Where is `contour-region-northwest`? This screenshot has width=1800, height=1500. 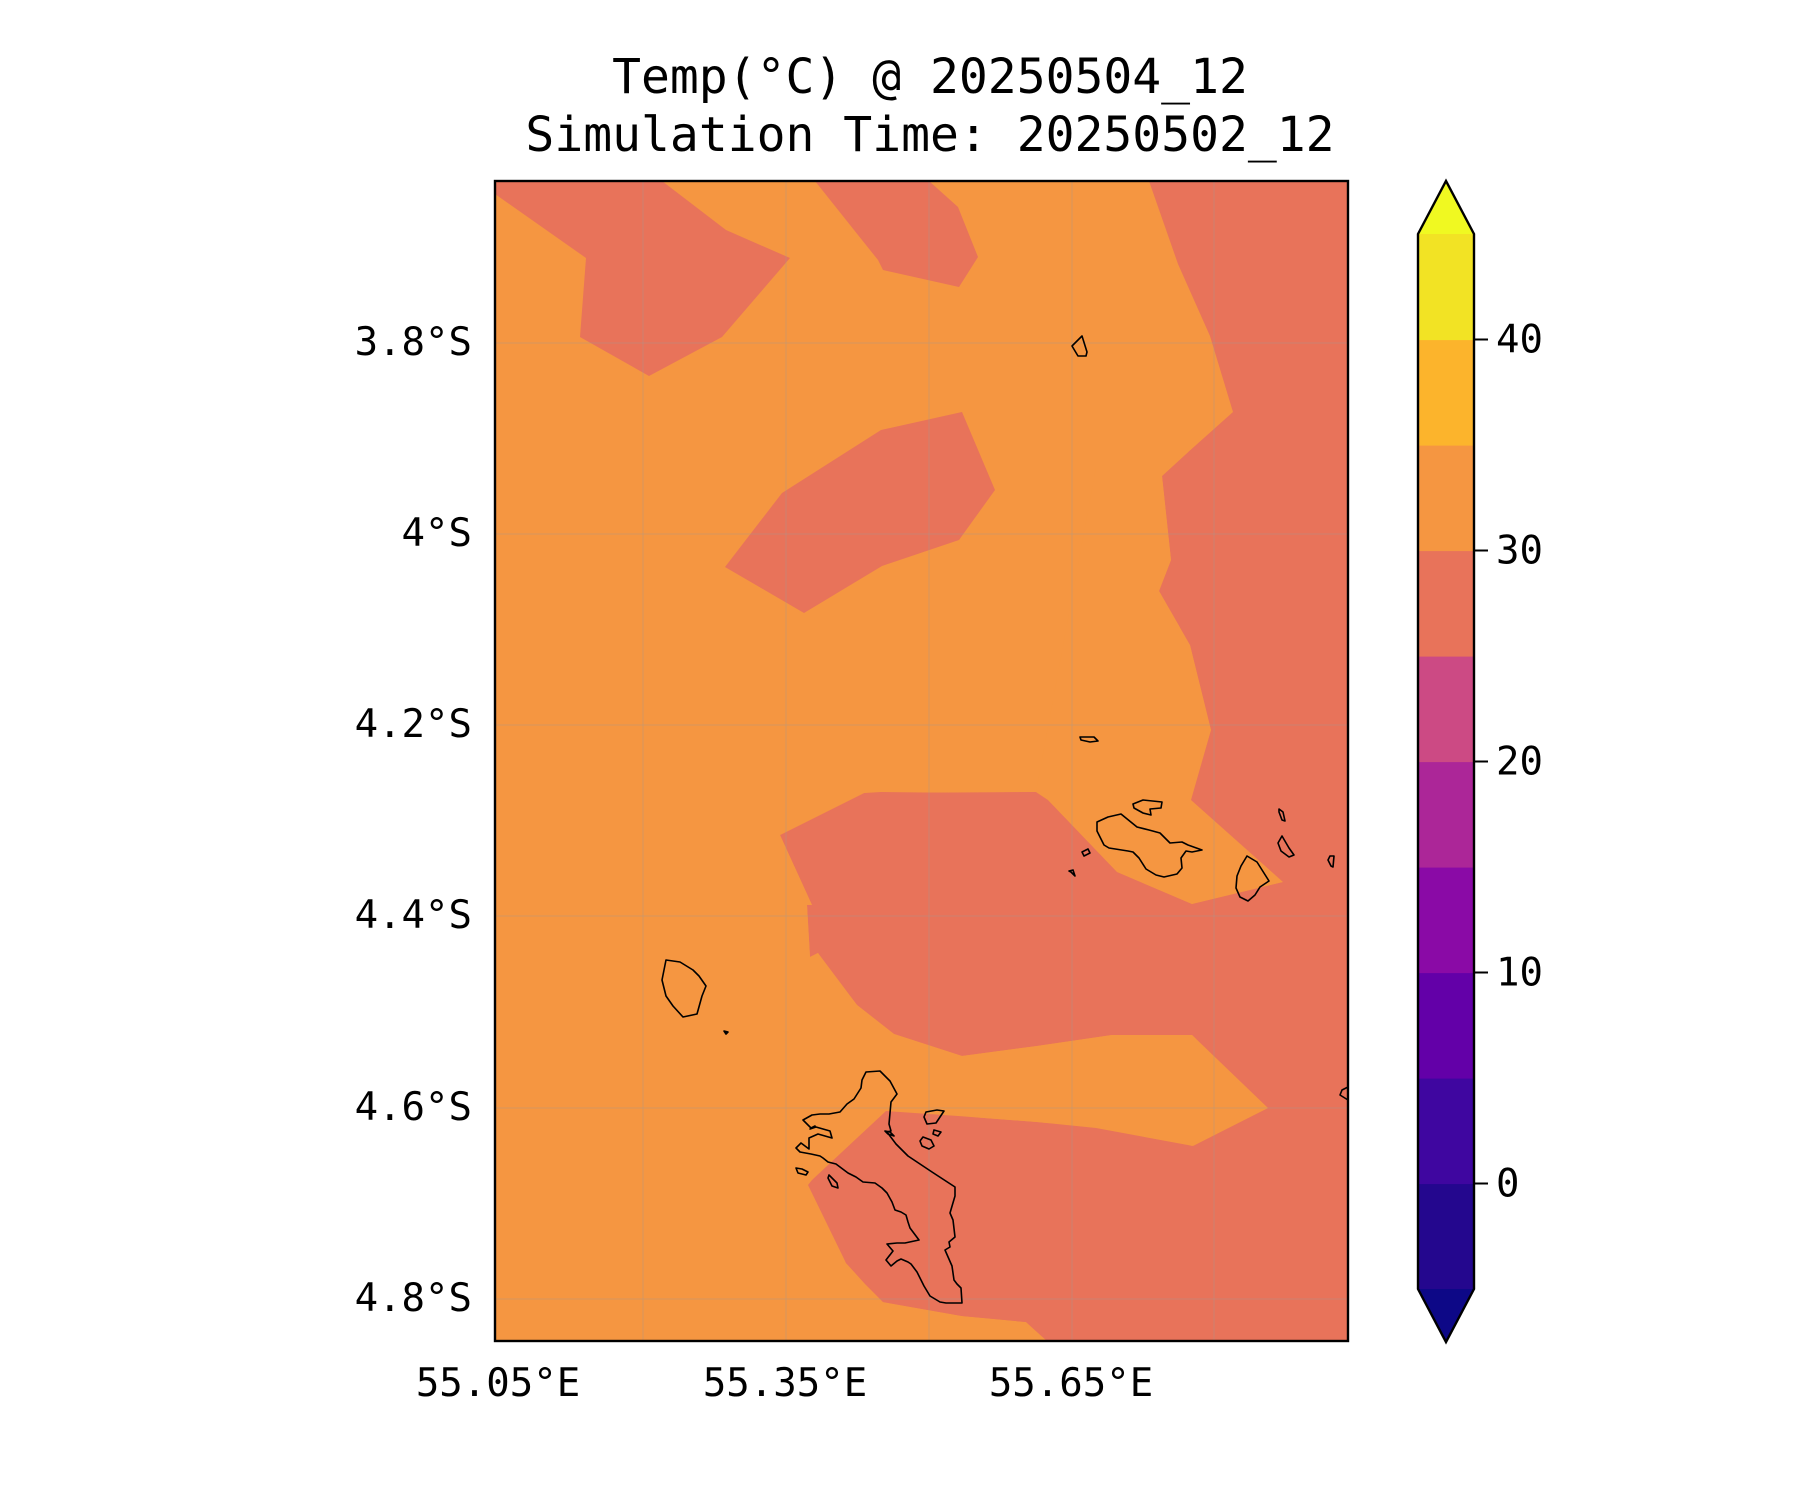
contour-region-northwest is located at coordinates (642, 278).